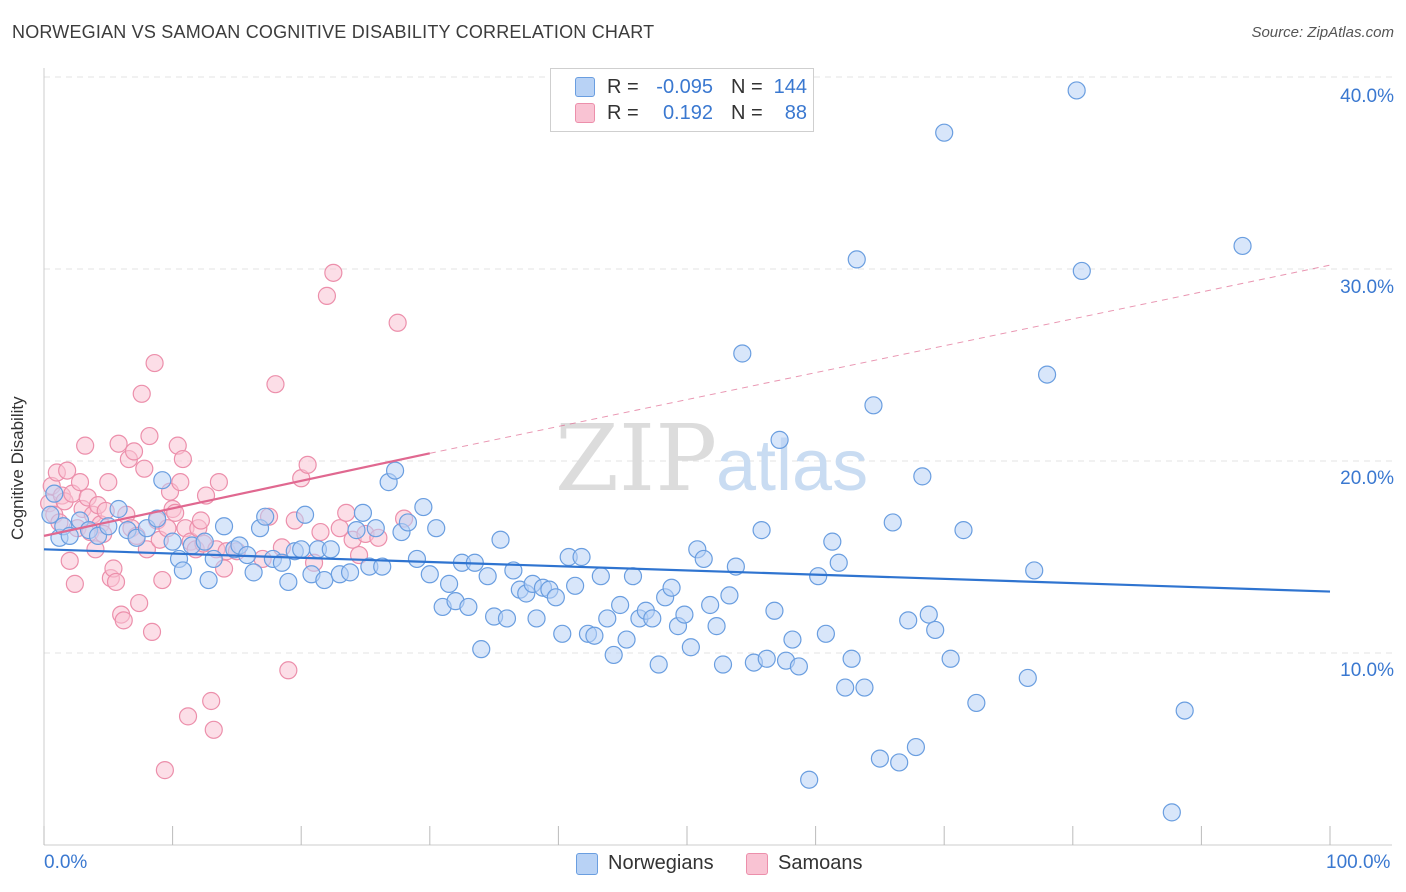 Image resolution: width=1406 pixels, height=892 pixels. I want to click on norwegian-trend-line, so click(687, 570).